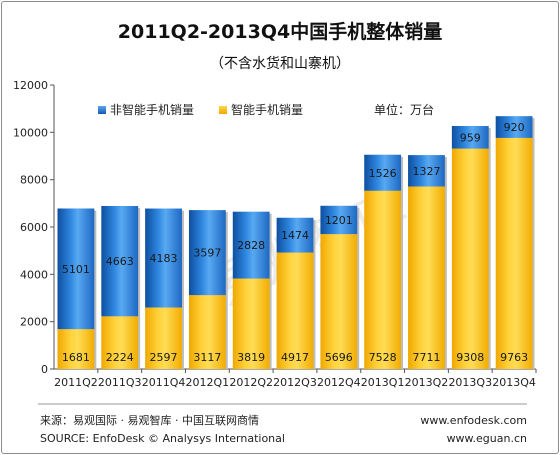 The width and height of the screenshot is (560, 455). I want to click on x-tick-label: 2013Q3, so click(470, 382).